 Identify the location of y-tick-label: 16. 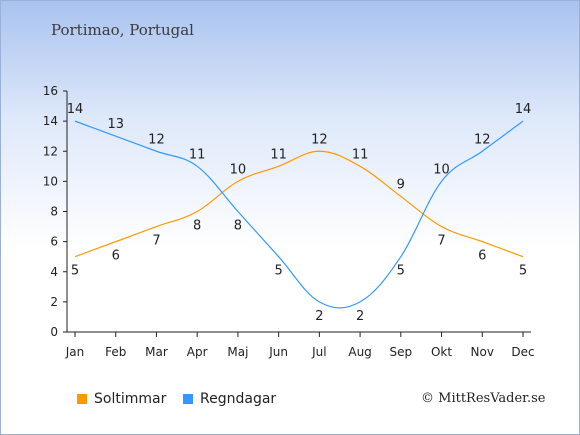
(50, 91).